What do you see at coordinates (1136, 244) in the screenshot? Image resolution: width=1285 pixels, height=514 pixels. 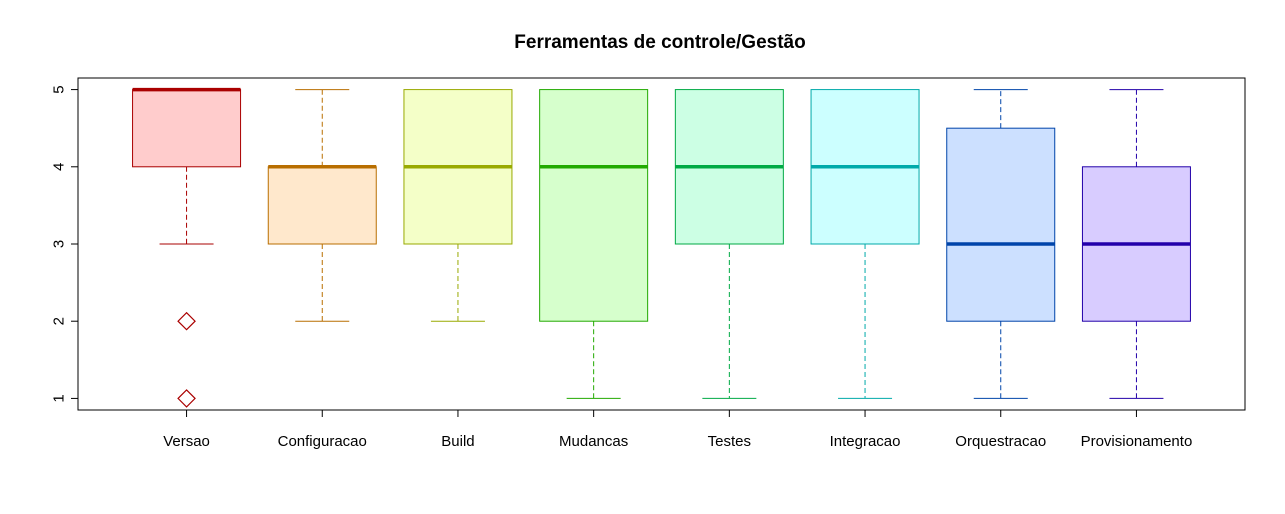 I see `box-provisionamento` at bounding box center [1136, 244].